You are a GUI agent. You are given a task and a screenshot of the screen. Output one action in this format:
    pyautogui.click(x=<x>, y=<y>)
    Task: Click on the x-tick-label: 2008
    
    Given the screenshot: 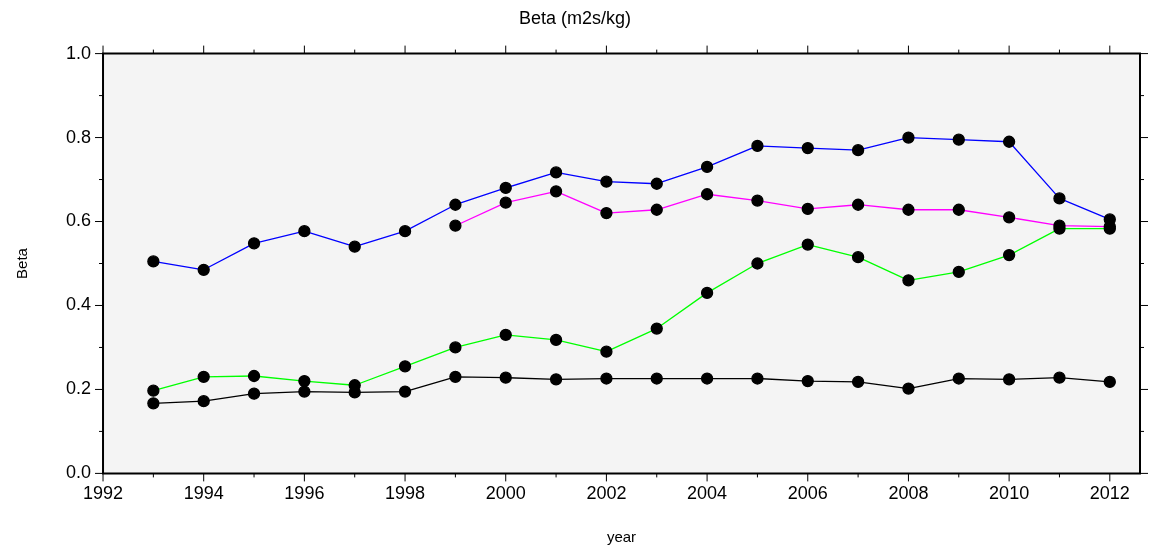 What is the action you would take?
    pyautogui.click(x=908, y=493)
    